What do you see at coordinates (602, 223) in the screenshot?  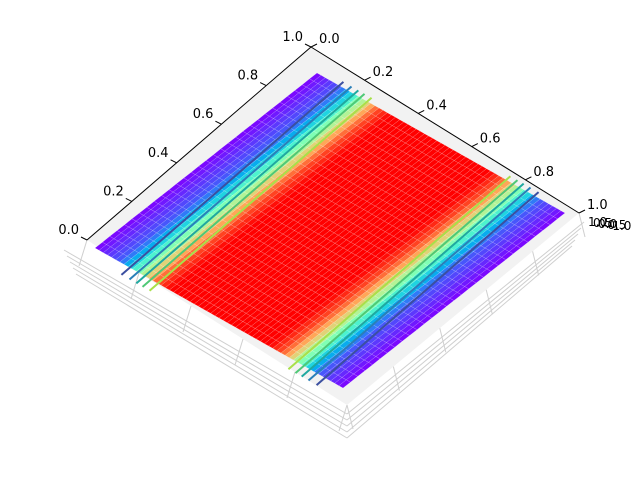 I see `z-tick-label: 0.5` at bounding box center [602, 223].